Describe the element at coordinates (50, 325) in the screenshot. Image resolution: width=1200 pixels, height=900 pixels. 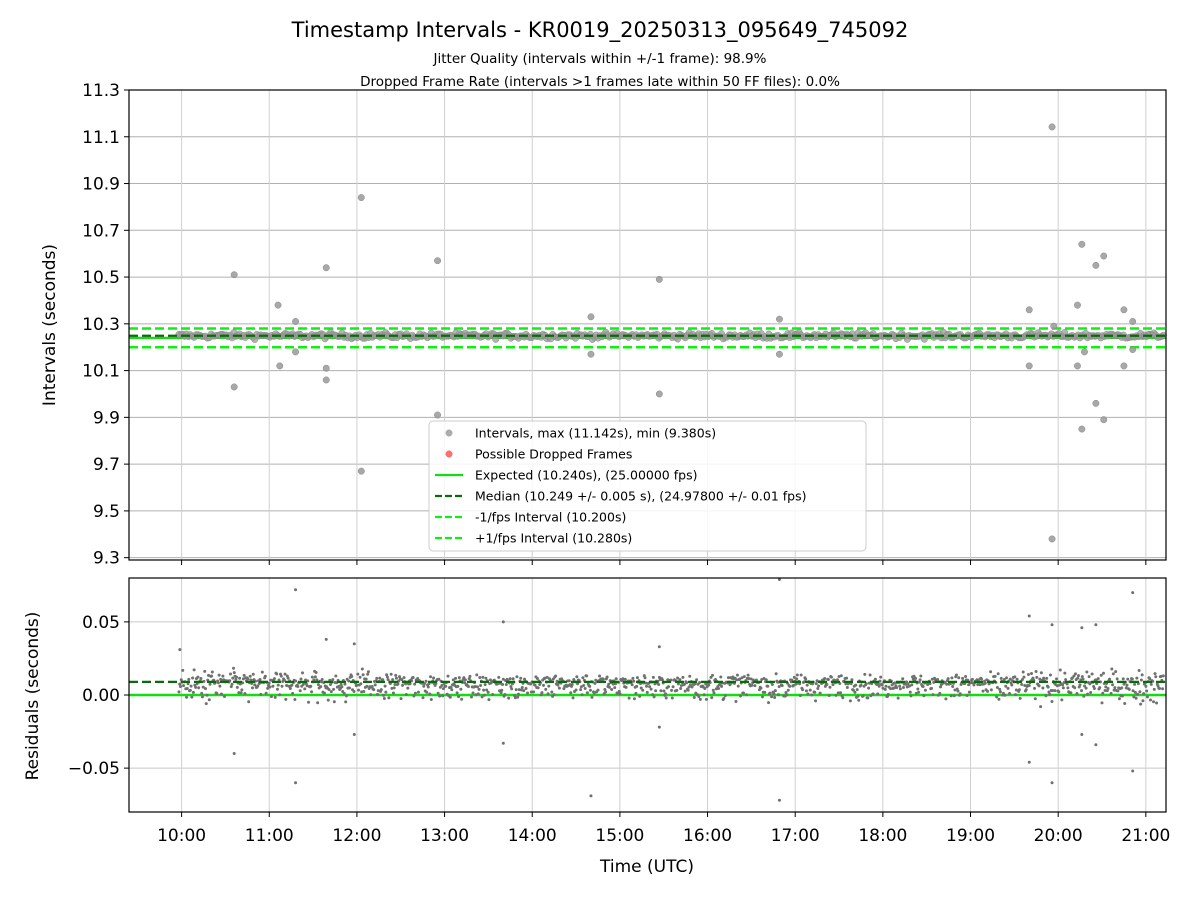
I see `intervals-y-axis-label: Intervals (seconds)` at that location.